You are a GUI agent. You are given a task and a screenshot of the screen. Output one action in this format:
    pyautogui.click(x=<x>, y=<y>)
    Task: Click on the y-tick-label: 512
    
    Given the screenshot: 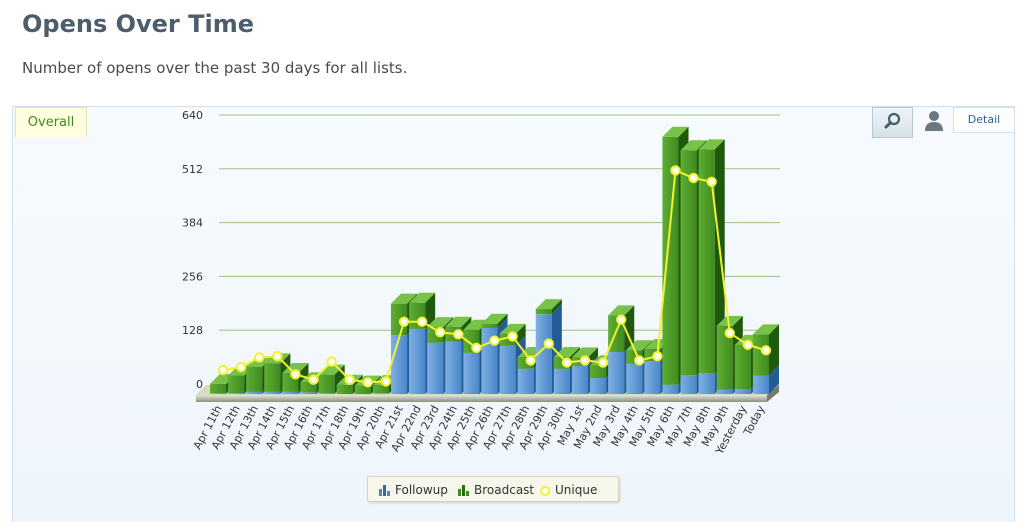 What is the action you would take?
    pyautogui.click(x=192, y=169)
    